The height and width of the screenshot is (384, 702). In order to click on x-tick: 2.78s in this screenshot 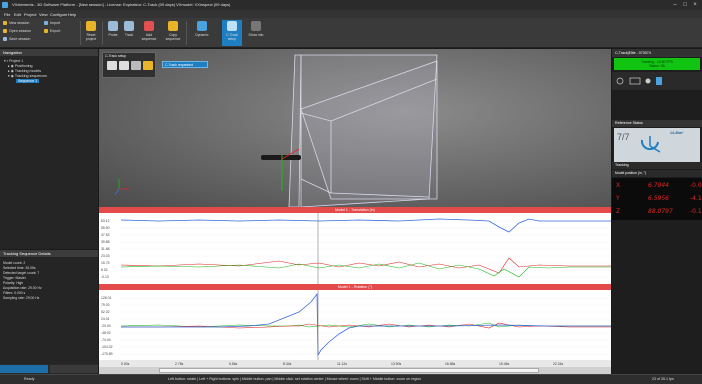, I will do `click(179, 364)`.